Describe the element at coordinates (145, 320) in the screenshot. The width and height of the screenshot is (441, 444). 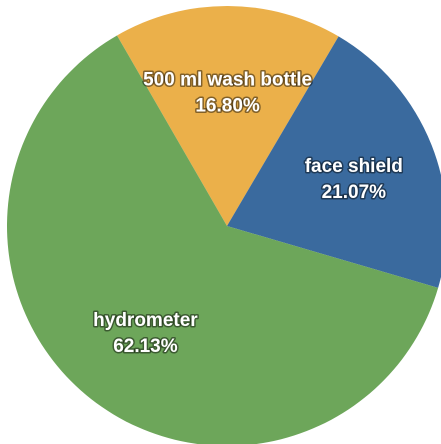
I see `slice-label: hydrometer` at that location.